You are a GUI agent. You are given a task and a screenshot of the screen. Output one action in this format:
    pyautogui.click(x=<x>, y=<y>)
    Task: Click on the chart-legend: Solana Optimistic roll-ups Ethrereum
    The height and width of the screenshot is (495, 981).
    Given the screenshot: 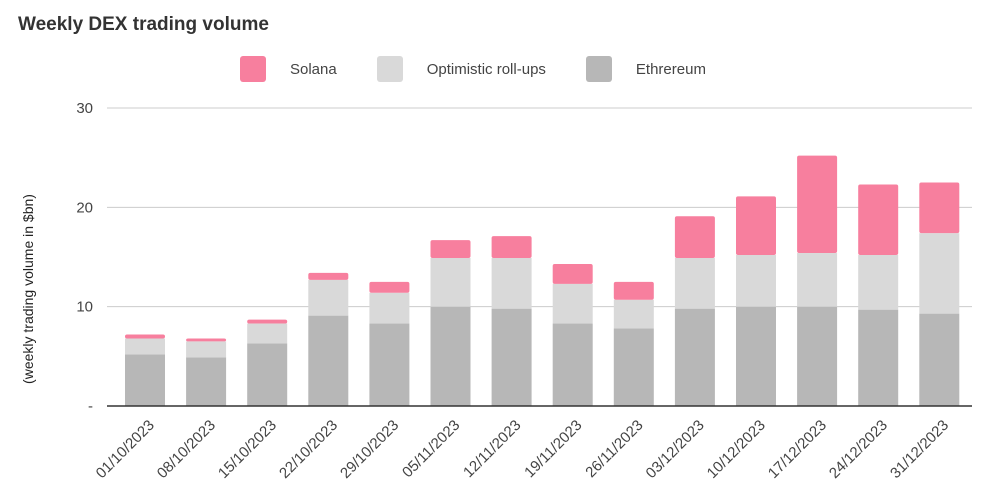 What is the action you would take?
    pyautogui.click(x=493, y=69)
    